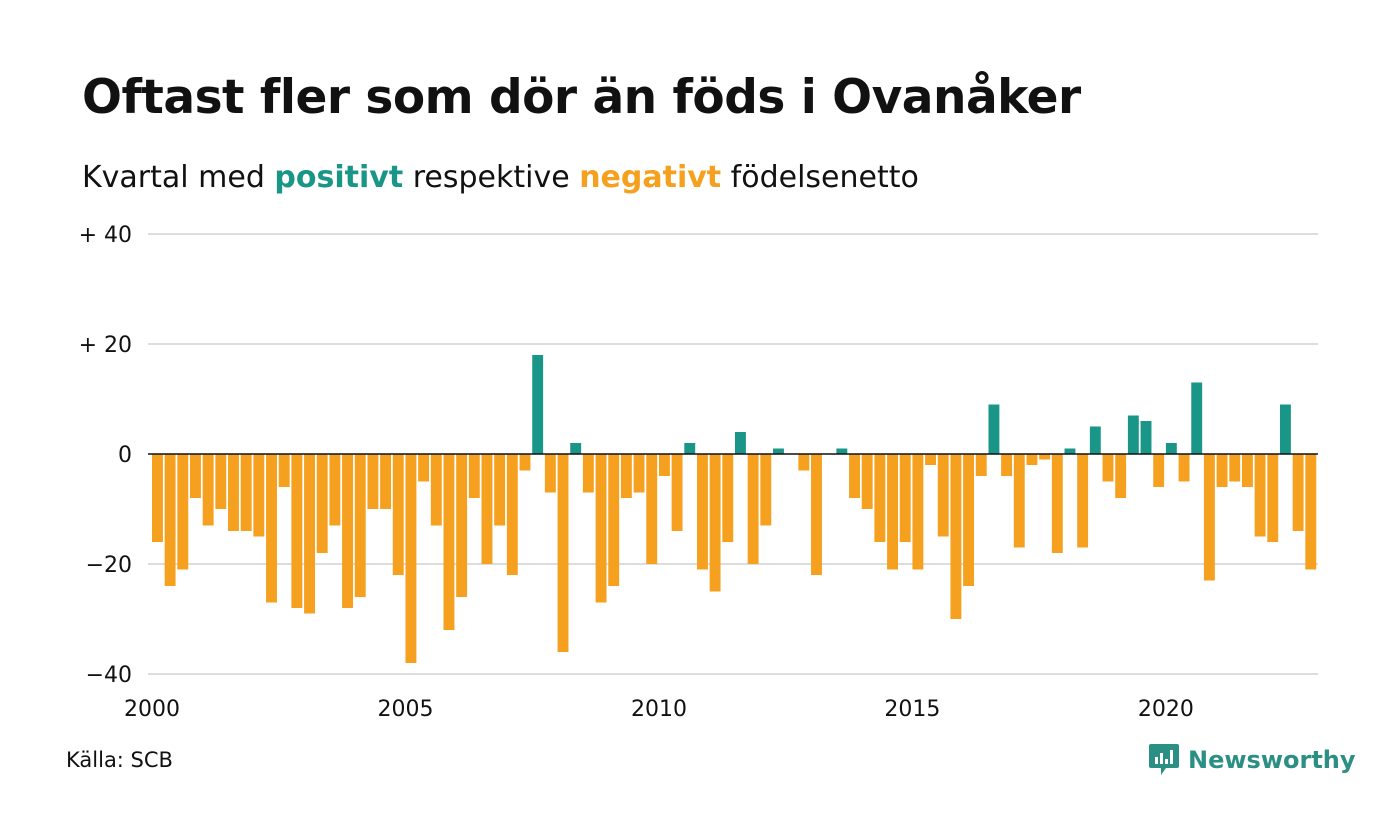 Image resolution: width=1400 pixels, height=840 pixels. Describe the element at coordinates (119, 760) in the screenshot. I see `source-note: Källa: SCB` at that location.